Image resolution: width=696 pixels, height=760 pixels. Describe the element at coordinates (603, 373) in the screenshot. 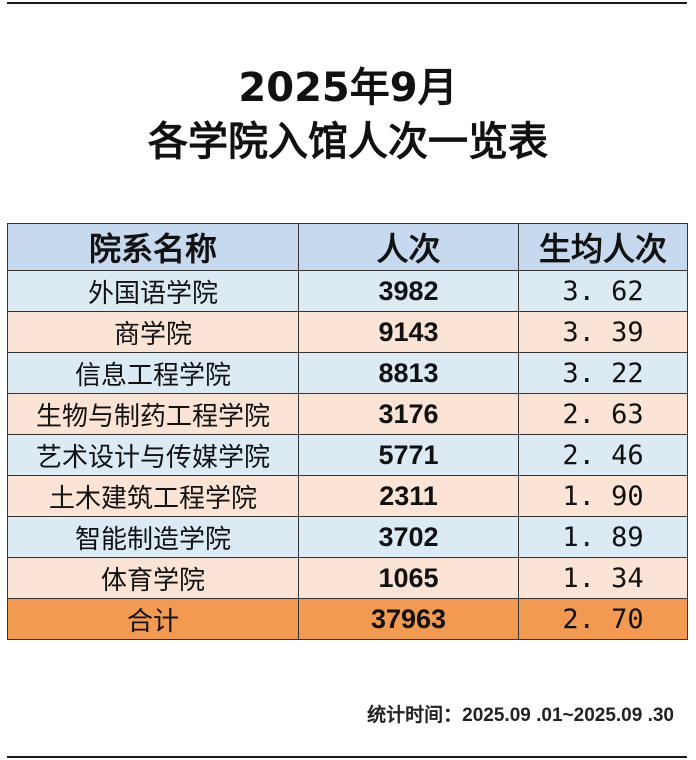

I see `avg-visits: 3. 22` at that location.